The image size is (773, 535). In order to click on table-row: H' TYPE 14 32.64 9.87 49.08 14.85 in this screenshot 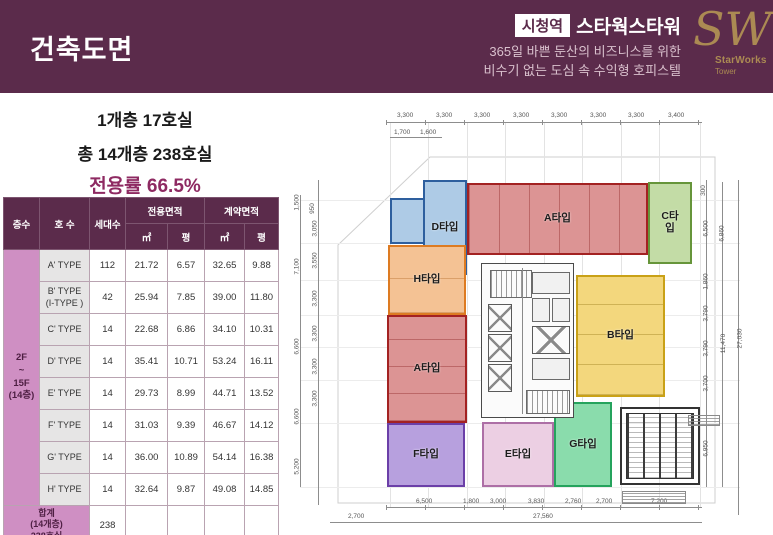, I will do `click(141, 489)`.